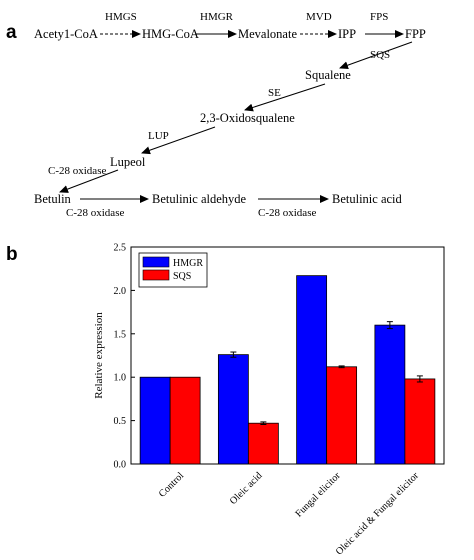 The image size is (474, 560). What do you see at coordinates (156, 275) in the screenshot?
I see `legend-swatch-sqs` at bounding box center [156, 275].